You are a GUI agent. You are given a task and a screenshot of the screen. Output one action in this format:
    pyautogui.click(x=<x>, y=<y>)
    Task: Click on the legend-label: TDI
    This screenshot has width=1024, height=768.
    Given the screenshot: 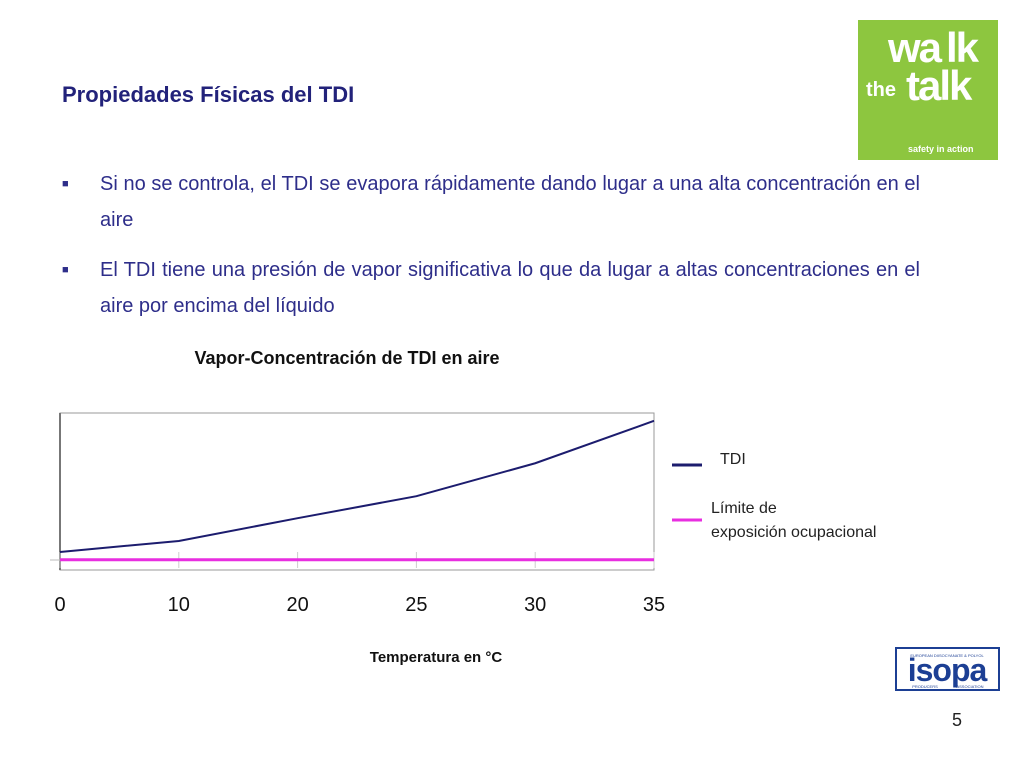 What is the action you would take?
    pyautogui.click(x=733, y=459)
    